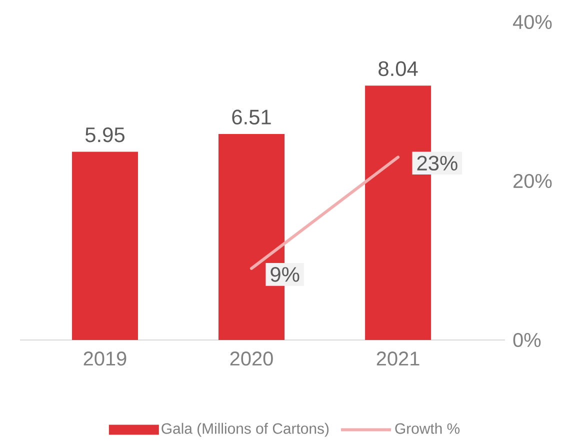 The height and width of the screenshot is (447, 569). I want to click on y2-tick-label: 20%, so click(533, 181).